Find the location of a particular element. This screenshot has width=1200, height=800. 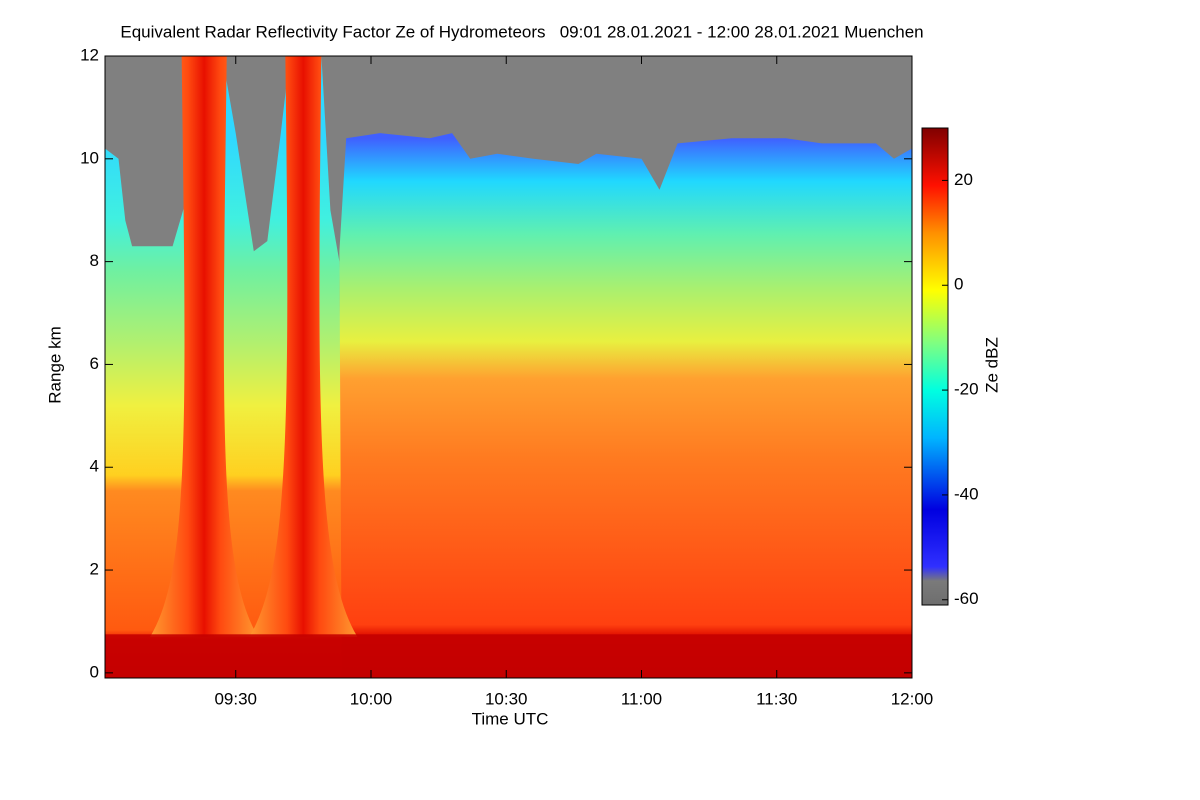

y-tick-label: 10 is located at coordinates (89, 157).